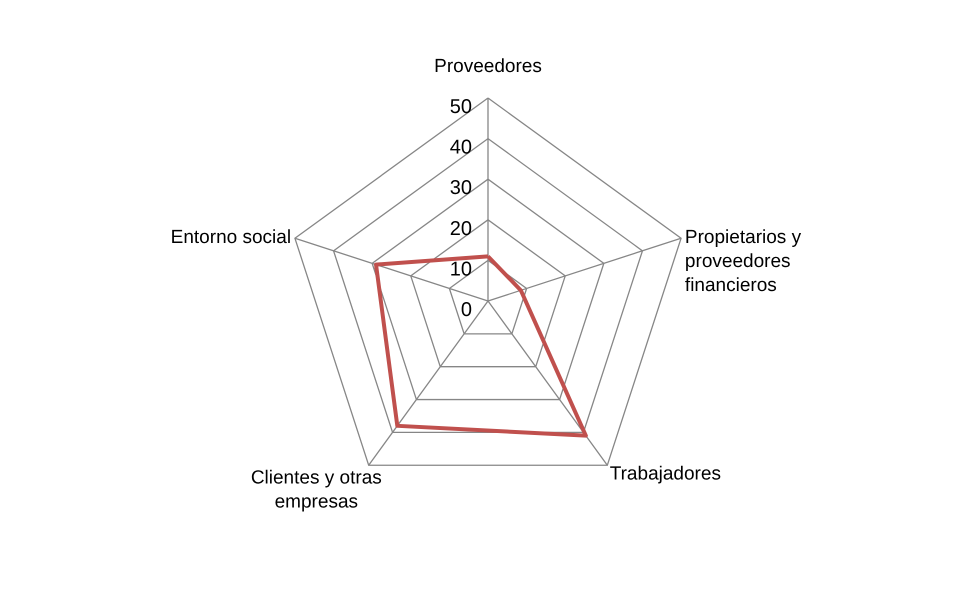  Describe the element at coordinates (665, 474) in the screenshot. I see `spoke-label: Trabajadores` at that location.